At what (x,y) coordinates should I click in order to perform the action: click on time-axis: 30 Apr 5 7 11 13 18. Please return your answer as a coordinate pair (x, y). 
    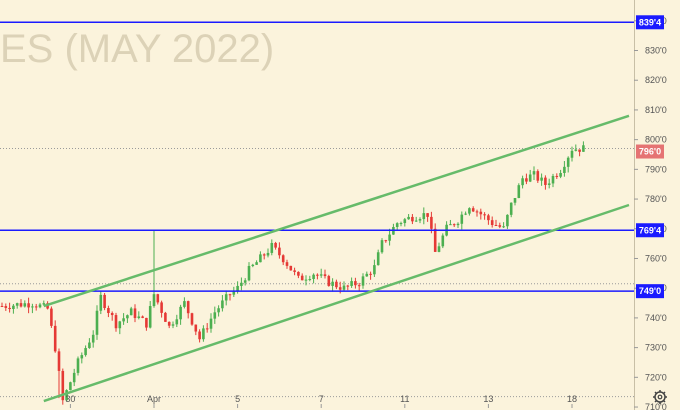
    Looking at the image, I should click on (321, 401).